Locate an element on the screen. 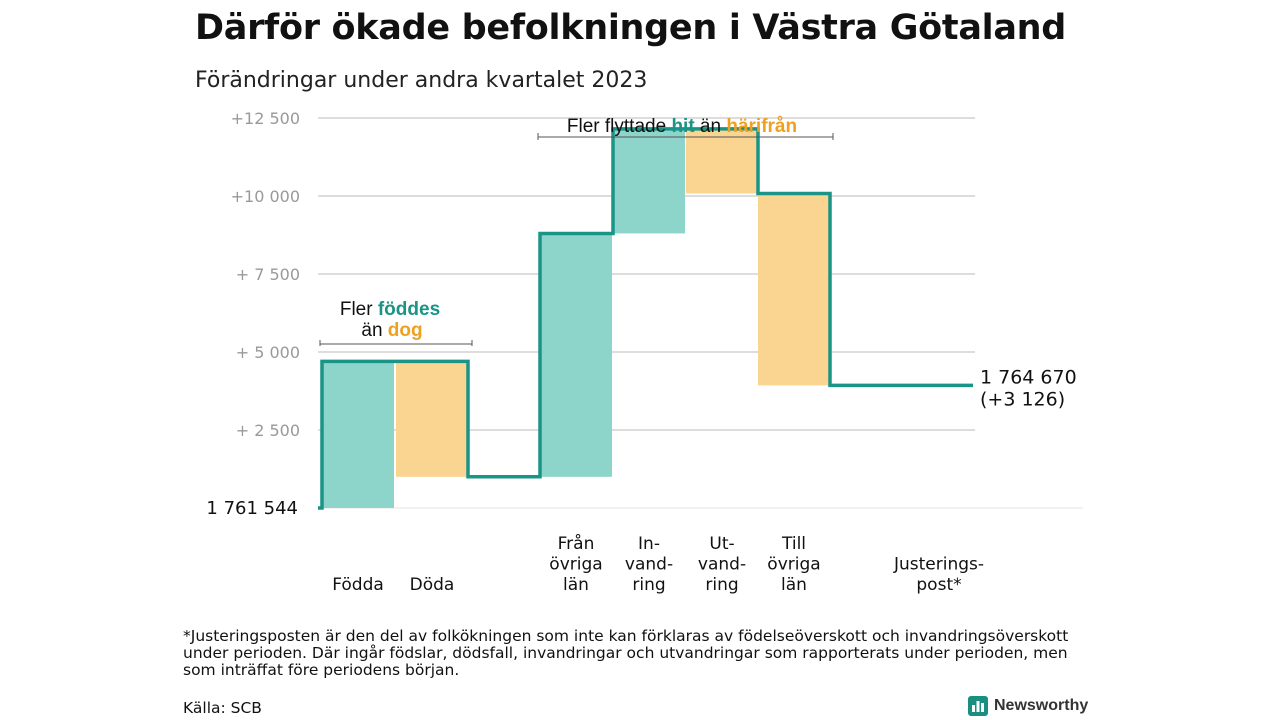  annotation-part: hit is located at coordinates (683, 126).